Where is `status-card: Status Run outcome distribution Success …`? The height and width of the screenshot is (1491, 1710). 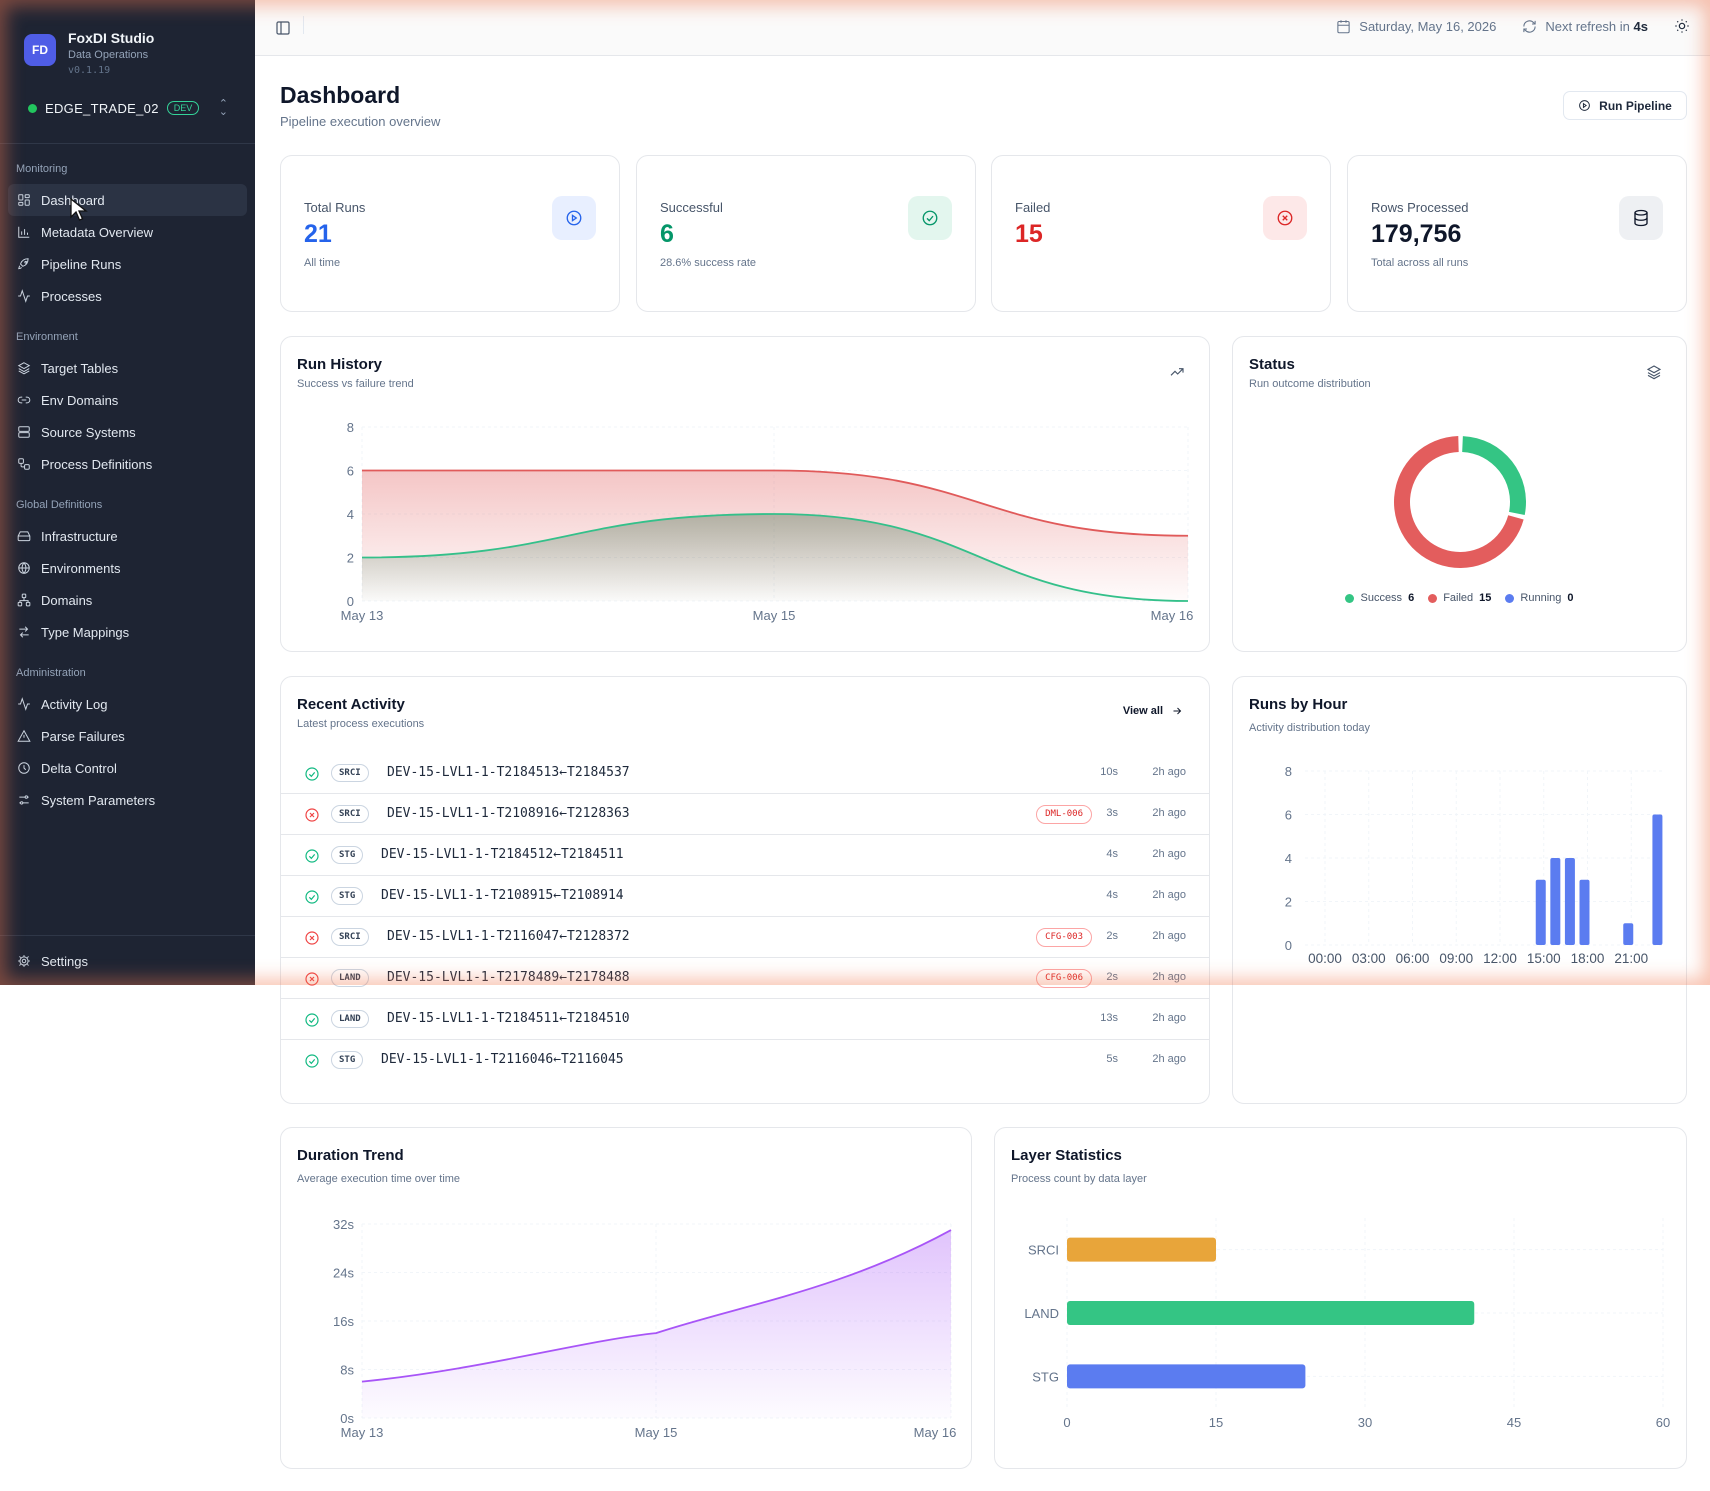
status-card: Status Run outcome distribution Success … is located at coordinates (1459, 494).